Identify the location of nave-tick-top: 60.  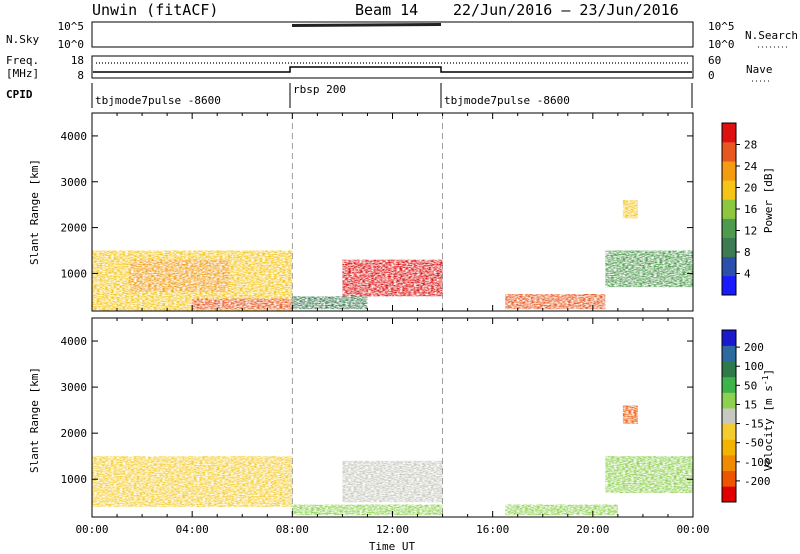
(714, 60).